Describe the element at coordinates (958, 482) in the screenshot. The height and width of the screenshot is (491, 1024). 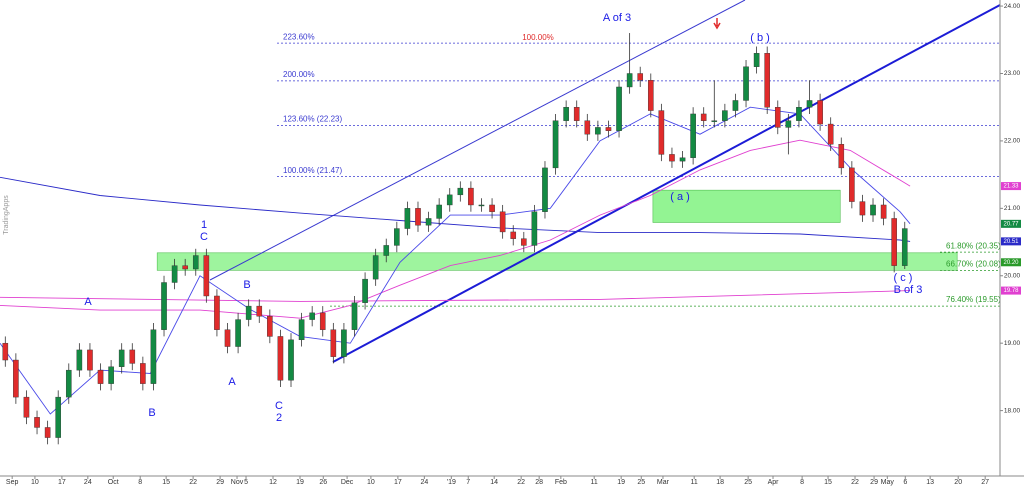
I see `x-tick-label: 20` at that location.